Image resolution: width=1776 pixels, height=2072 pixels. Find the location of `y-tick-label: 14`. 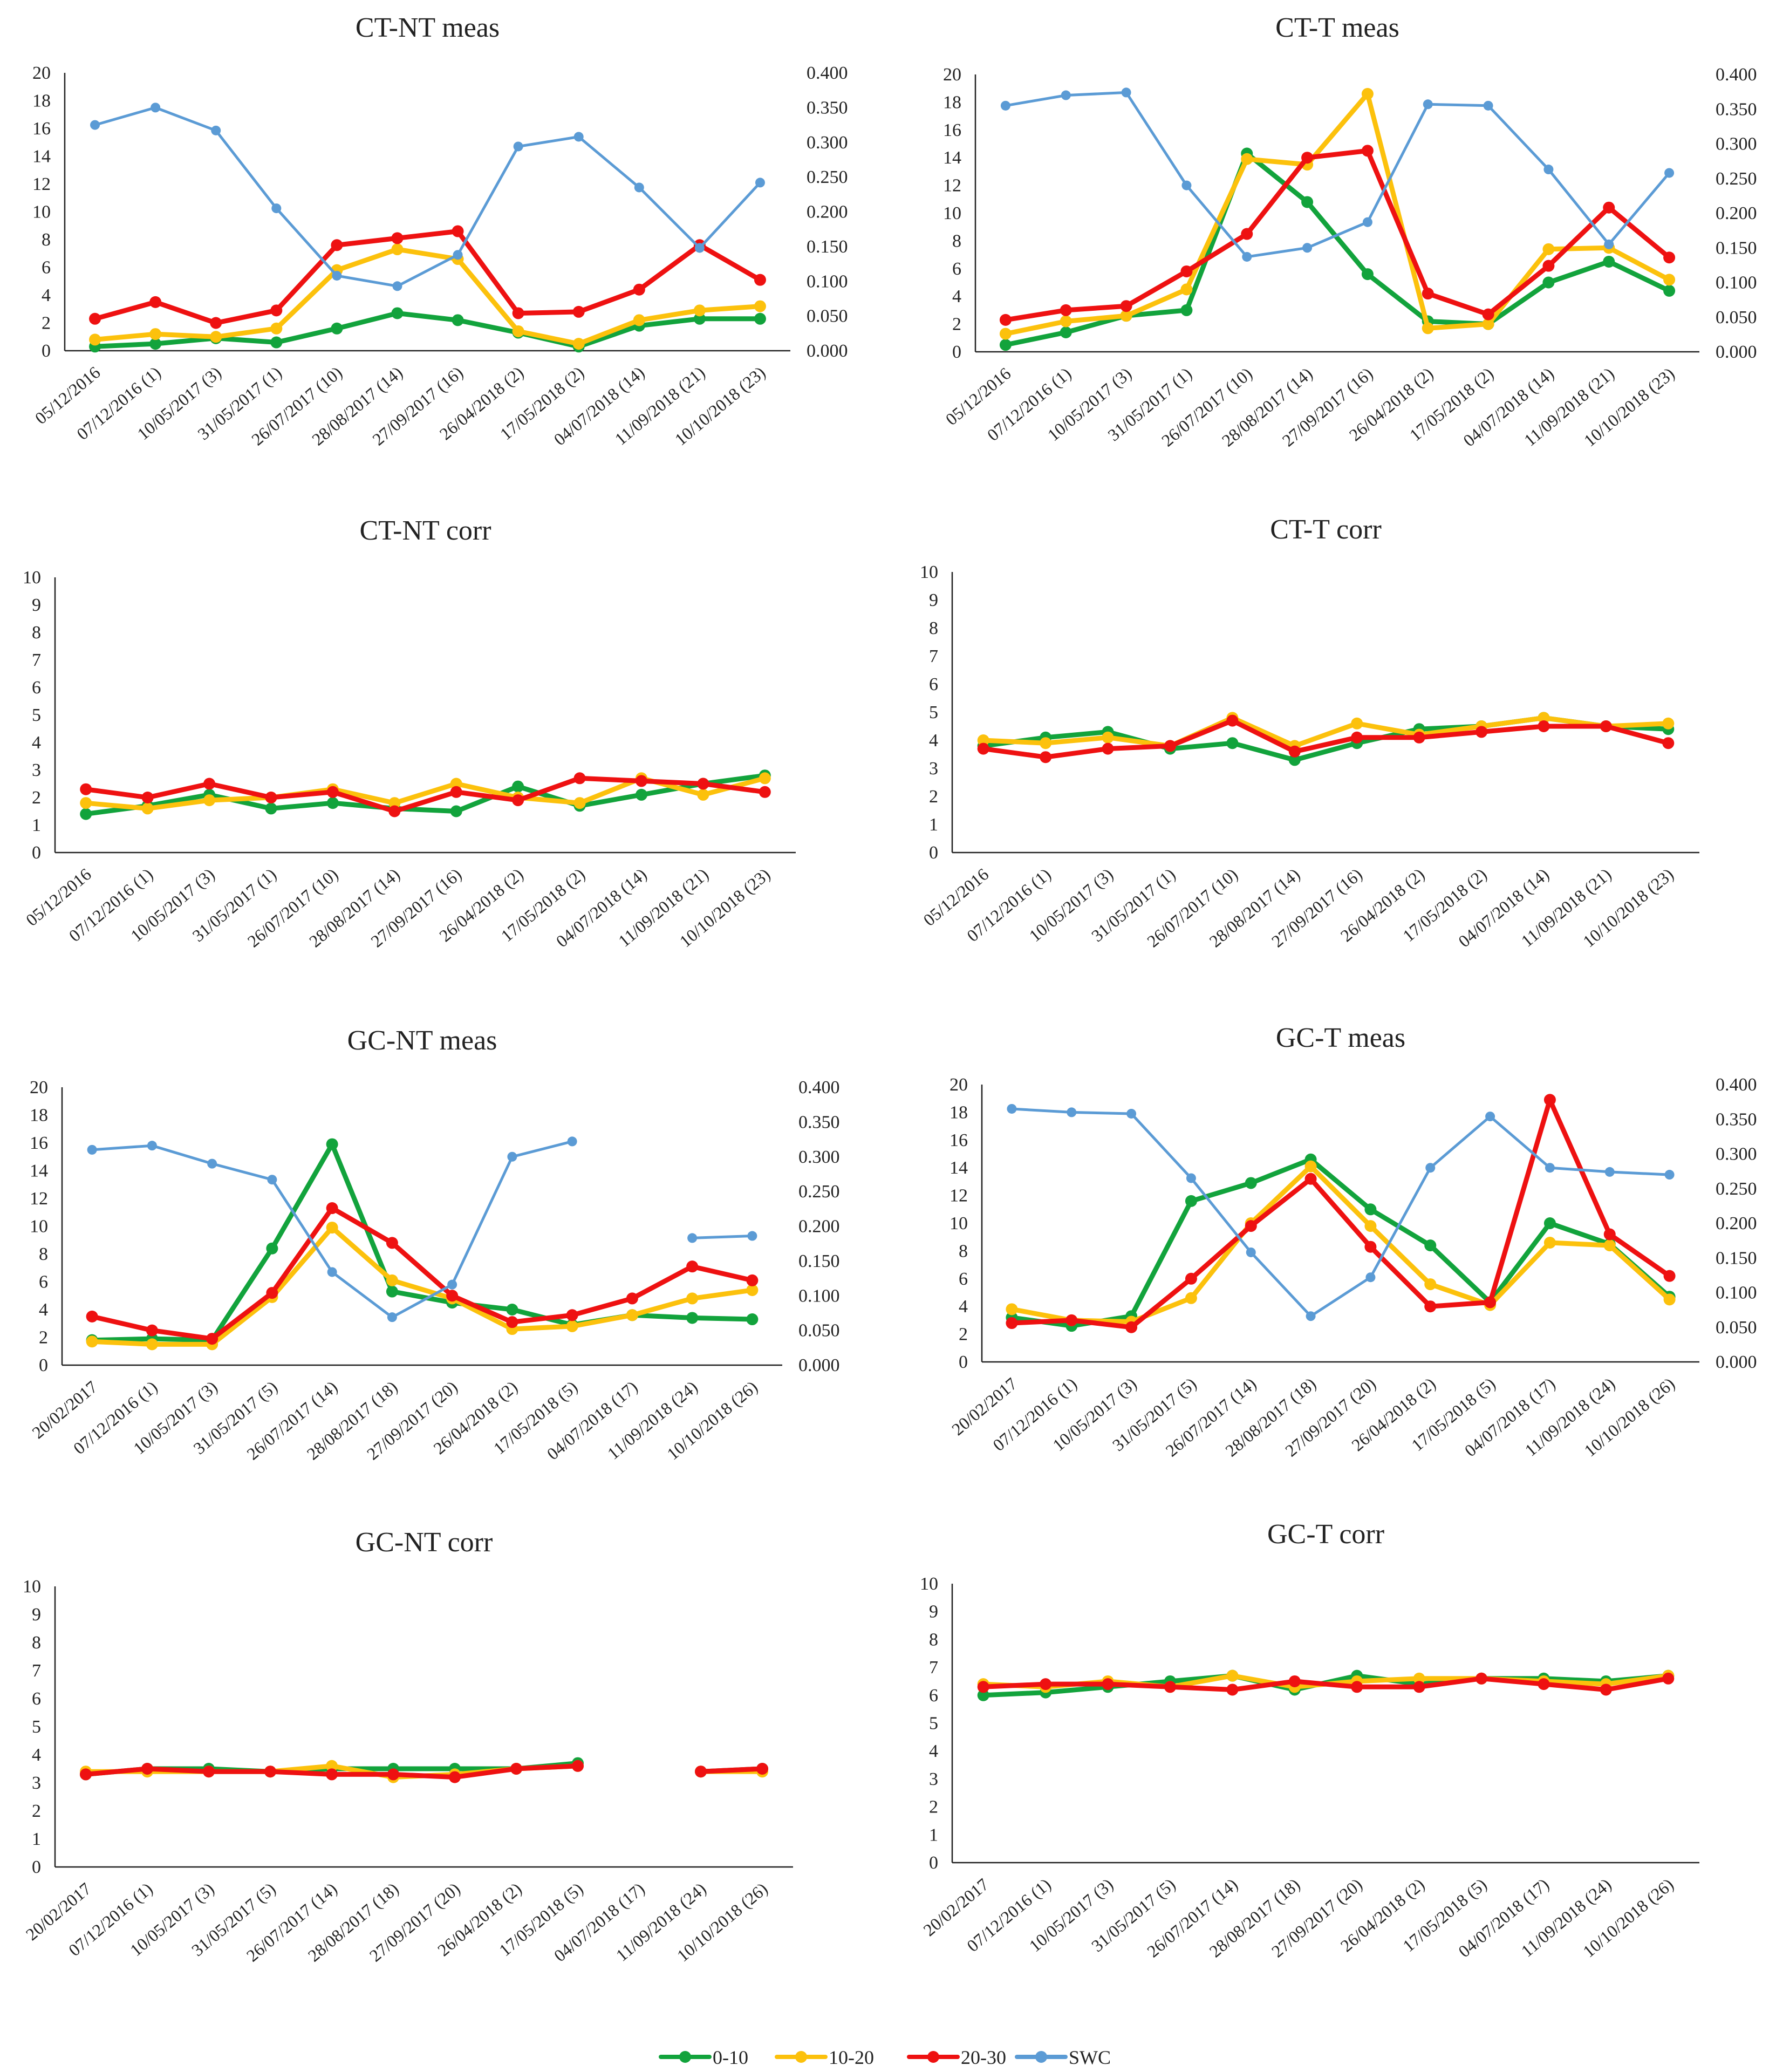

y-tick-label: 14 is located at coordinates (959, 1168).